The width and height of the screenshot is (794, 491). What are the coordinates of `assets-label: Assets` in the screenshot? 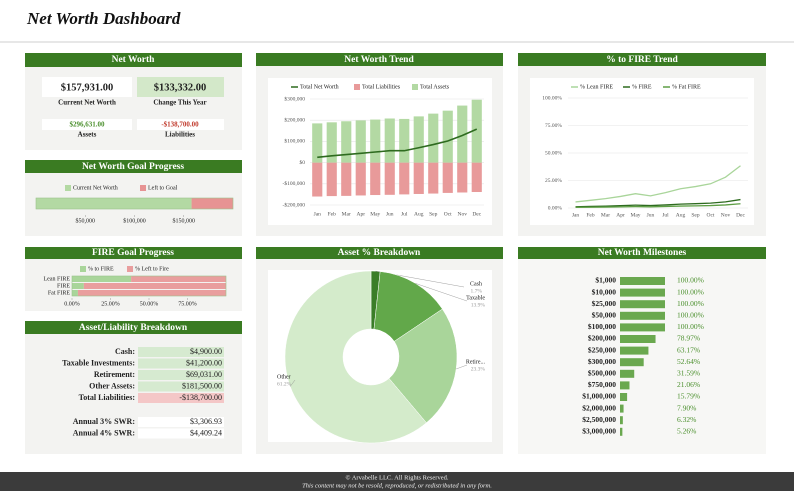 It's located at (87, 135).